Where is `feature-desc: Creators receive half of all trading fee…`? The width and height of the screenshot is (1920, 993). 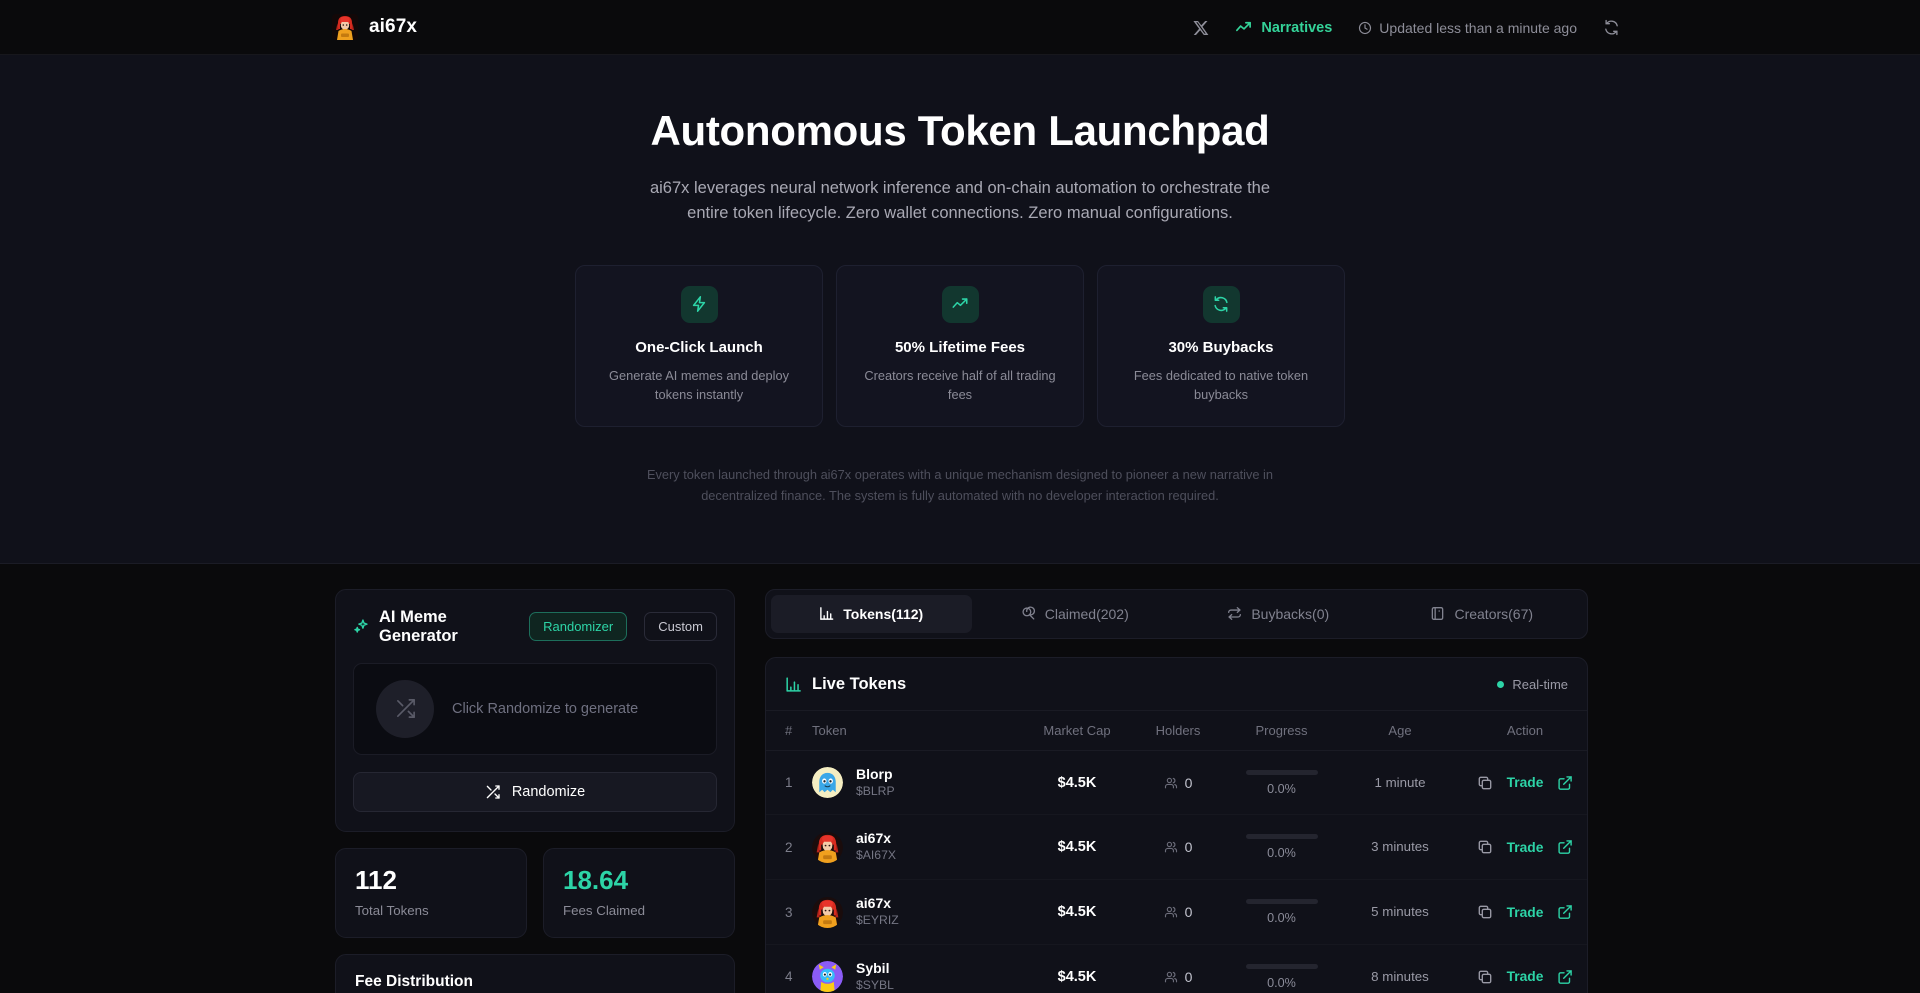 feature-desc: Creators receive half of all trading fee… is located at coordinates (960, 385).